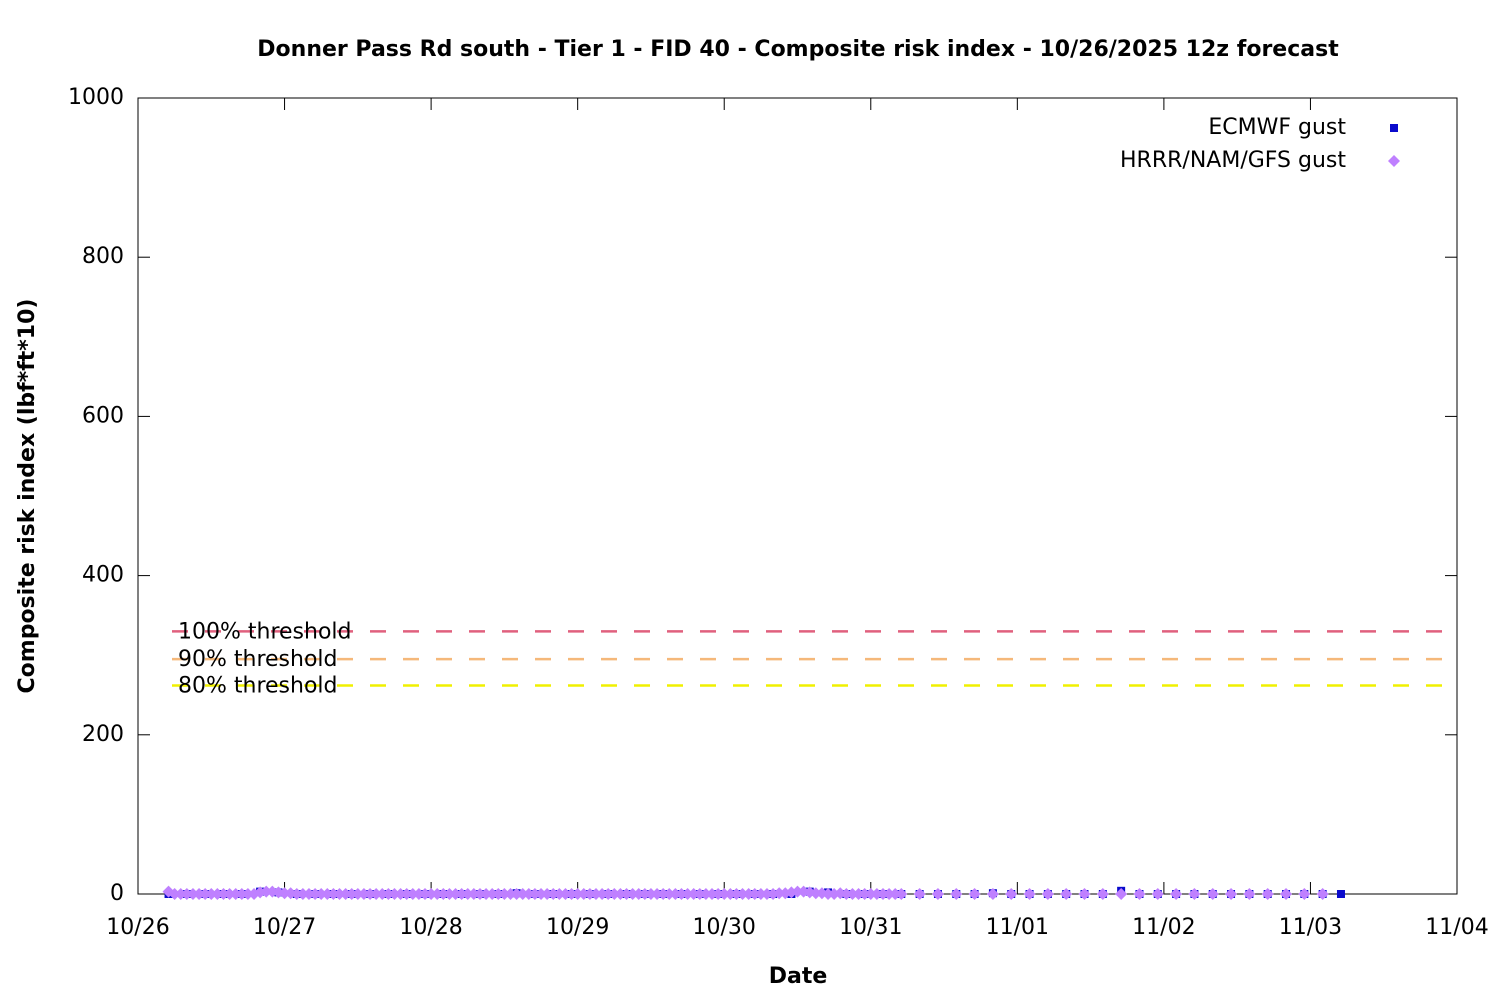 Image resolution: width=1500 pixels, height=1000 pixels. What do you see at coordinates (96, 97) in the screenshot?
I see `y-tick-label: 1000` at bounding box center [96, 97].